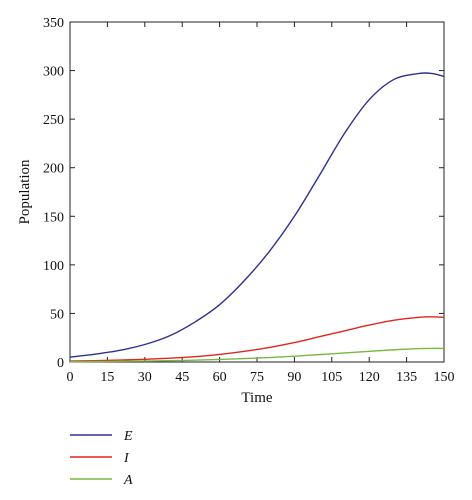 The width and height of the screenshot is (472, 500). Describe the element at coordinates (257, 355) in the screenshot. I see `series-line-A` at that location.